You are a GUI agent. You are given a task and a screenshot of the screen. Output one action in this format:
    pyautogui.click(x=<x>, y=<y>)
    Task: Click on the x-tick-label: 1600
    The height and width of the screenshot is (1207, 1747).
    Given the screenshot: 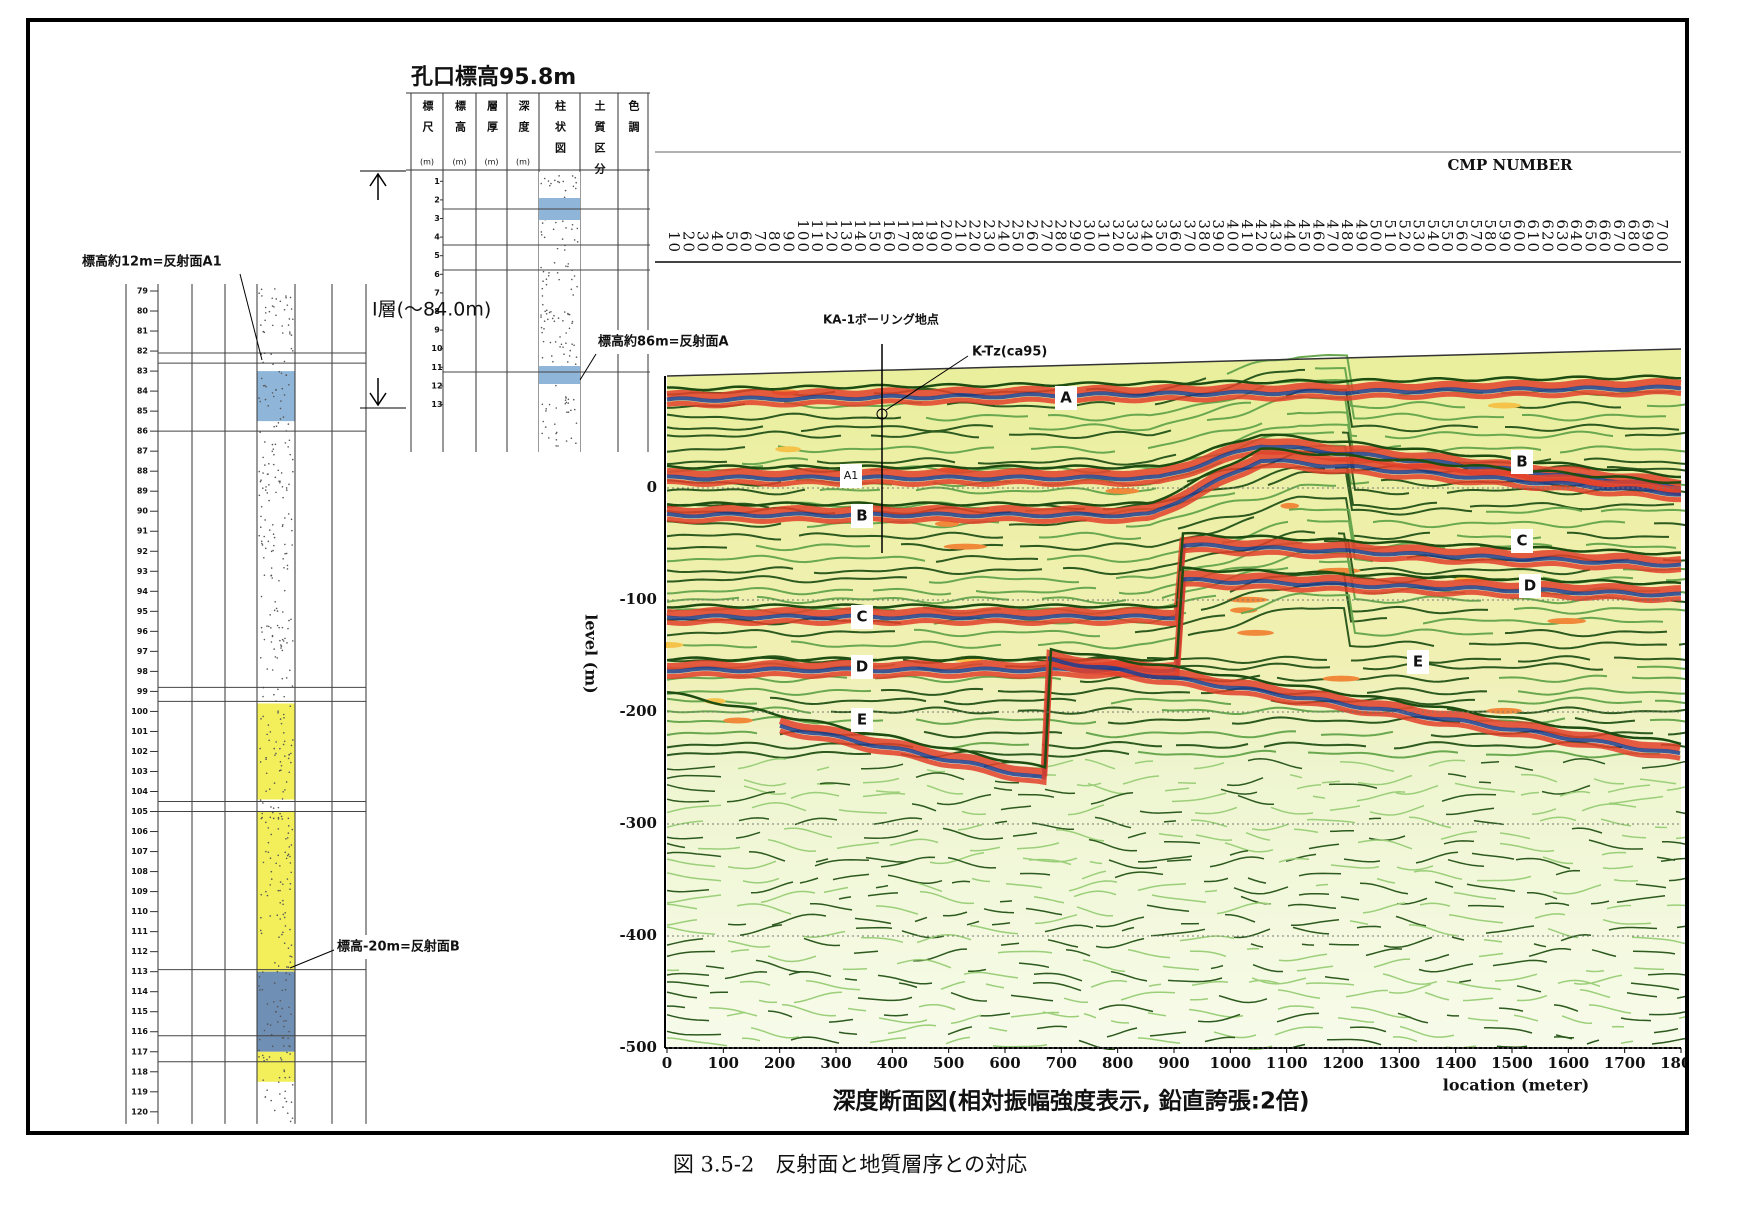 What is the action you would take?
    pyautogui.click(x=1568, y=1063)
    